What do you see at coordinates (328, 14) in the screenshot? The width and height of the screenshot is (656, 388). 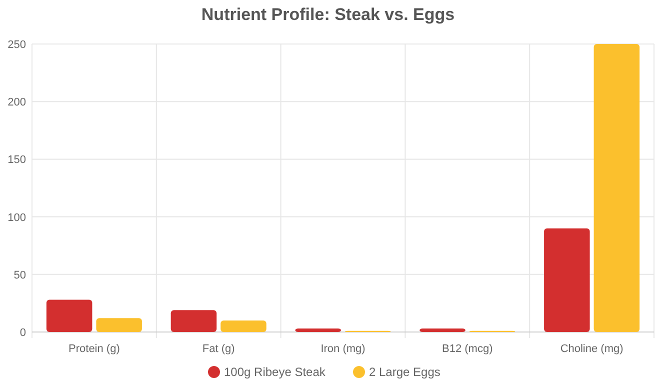 I see `chart-title: Nutrient Profile: Steak vs. Eggs` at bounding box center [328, 14].